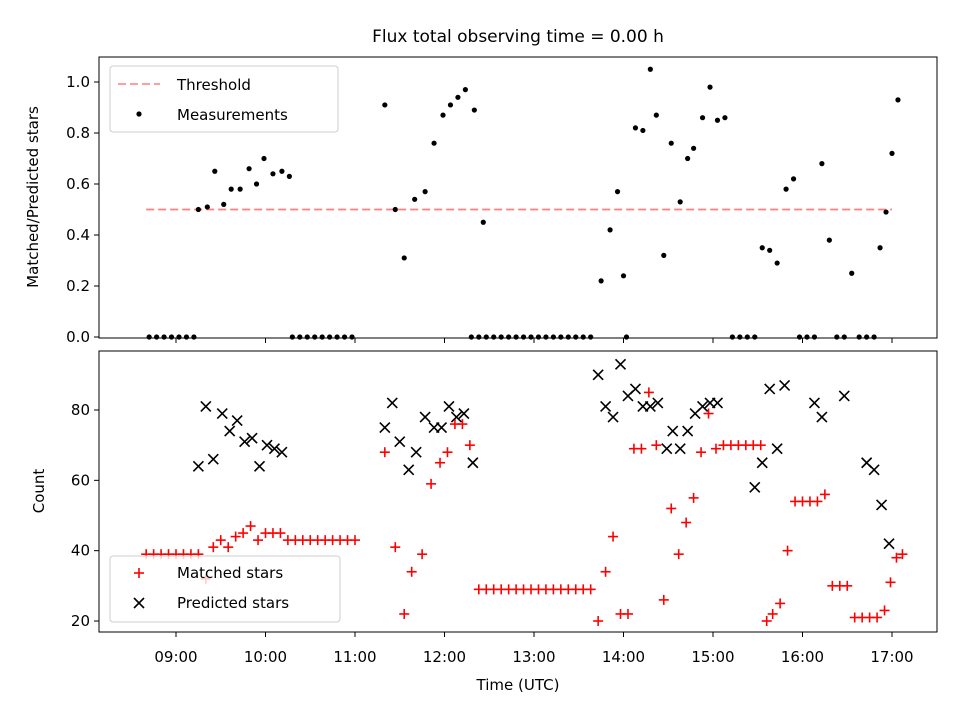 Image resolution: width=960 pixels, height=720 pixels. Describe the element at coordinates (213, 85) in the screenshot. I see `legend-threshold-label: Threshold` at that location.